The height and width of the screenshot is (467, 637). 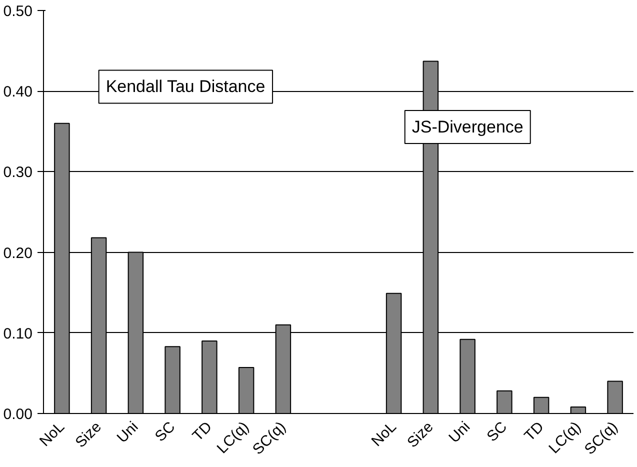 I want to click on y-tick-label: 0.20, so click(x=18, y=253).